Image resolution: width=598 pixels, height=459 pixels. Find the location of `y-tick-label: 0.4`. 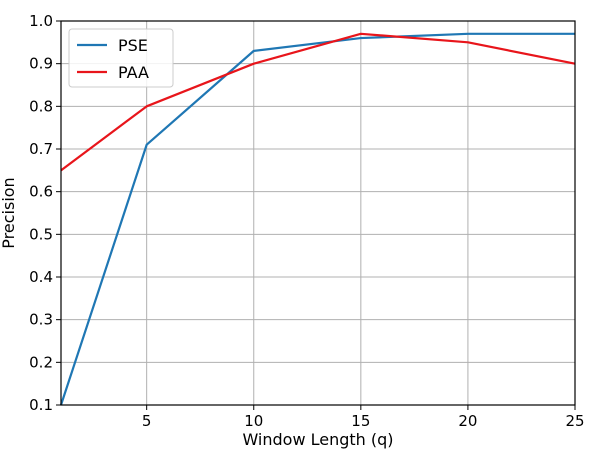

y-tick-label: 0.4 is located at coordinates (41, 277).